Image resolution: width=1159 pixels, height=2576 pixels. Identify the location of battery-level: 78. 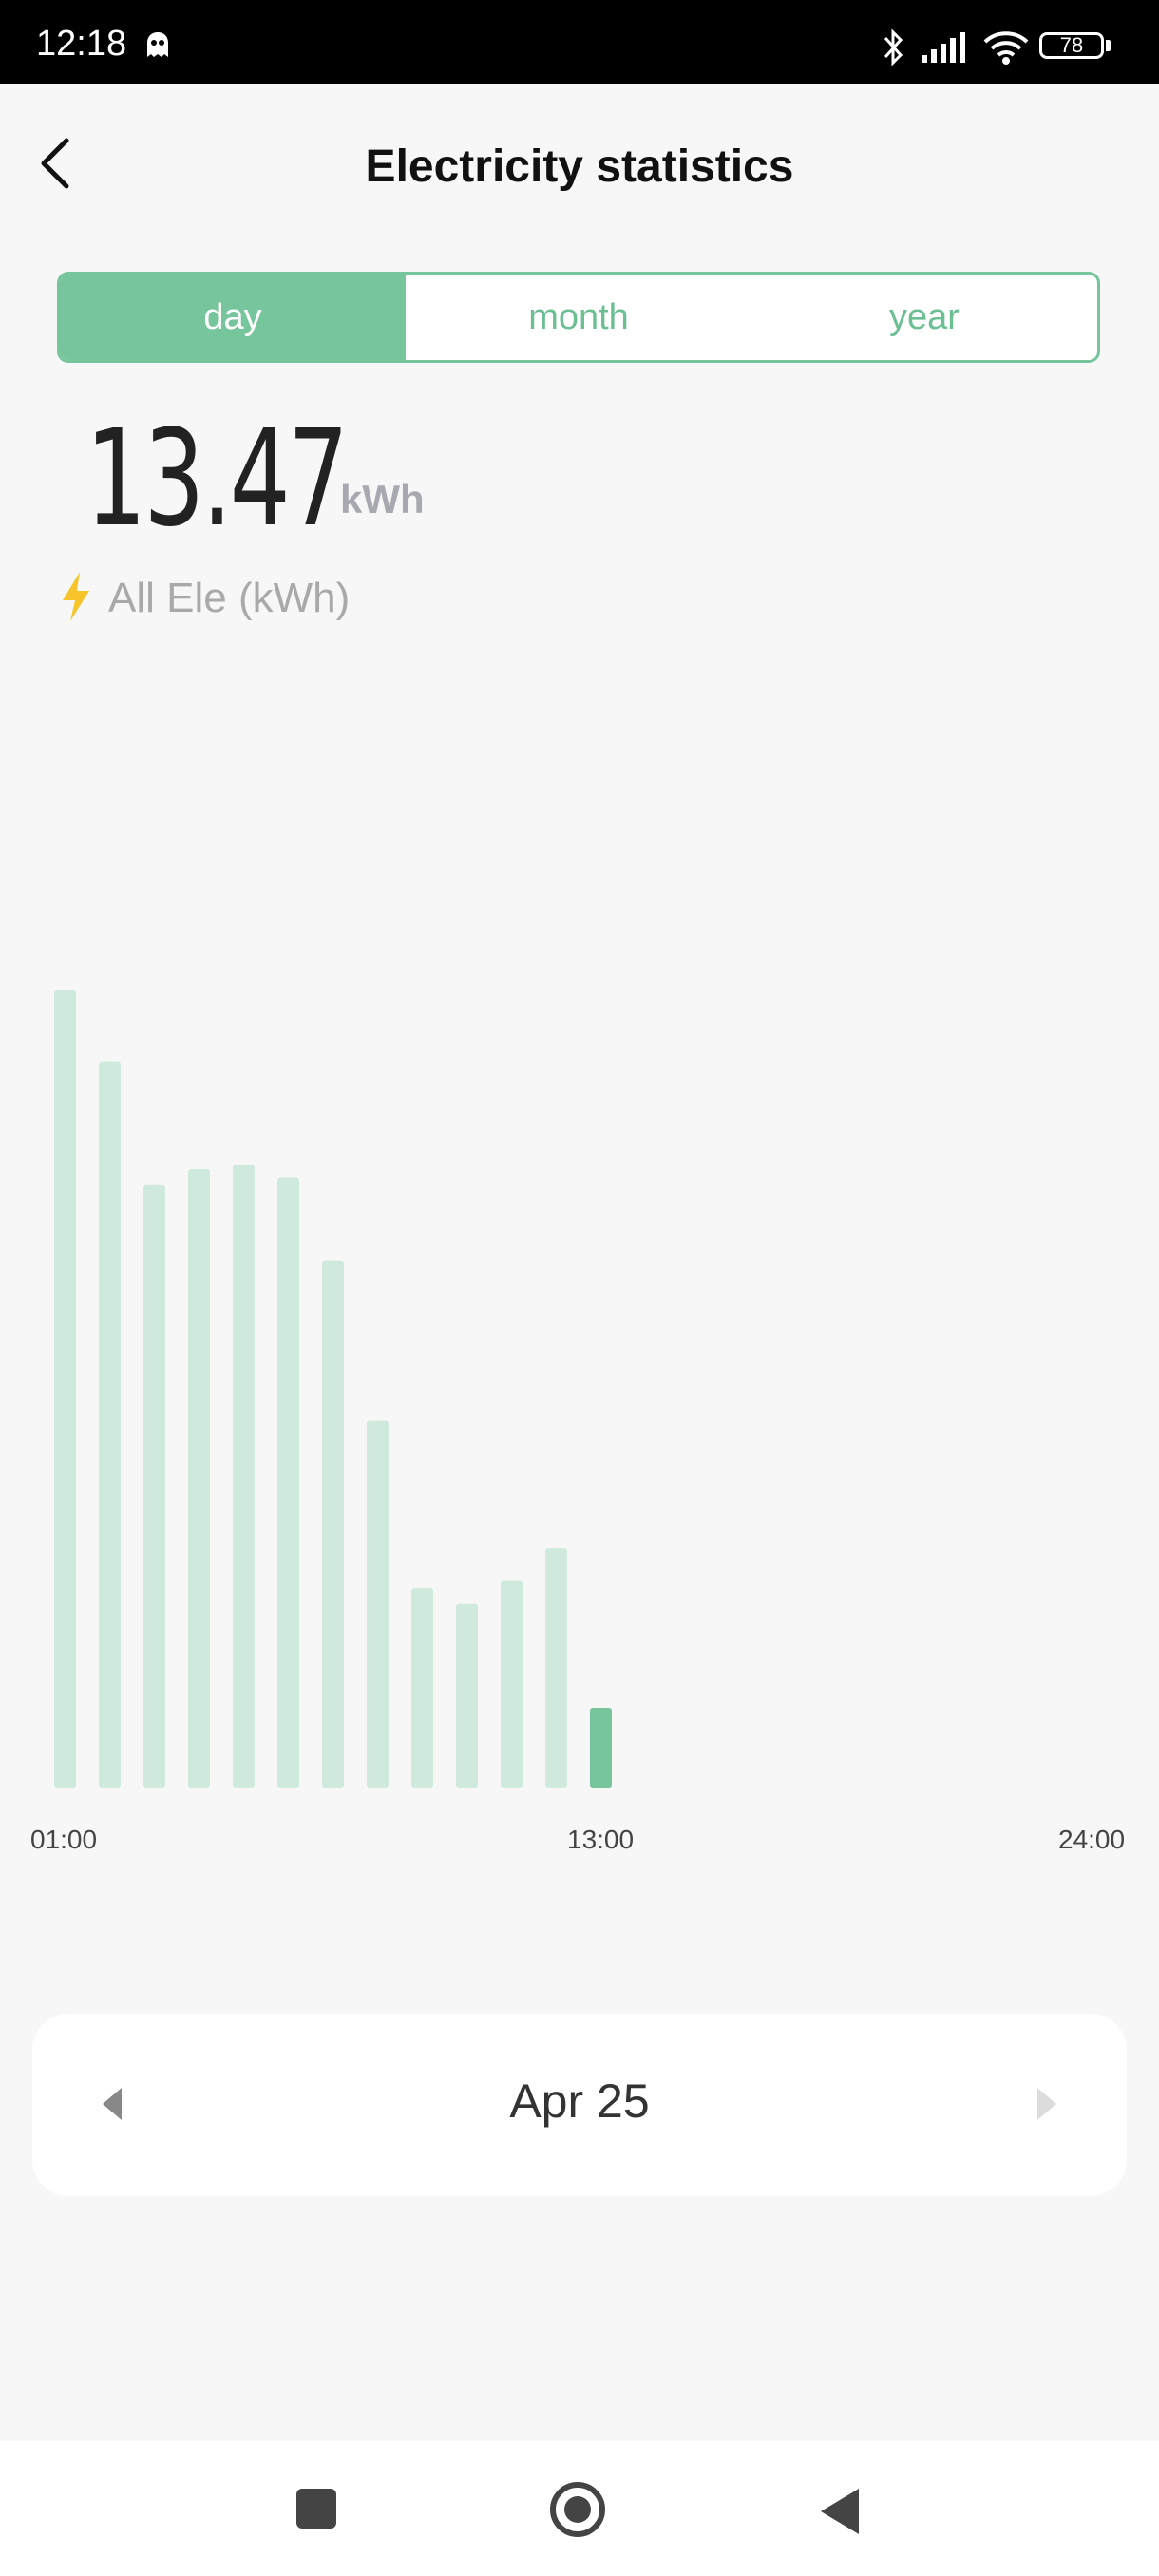
(1071, 45).